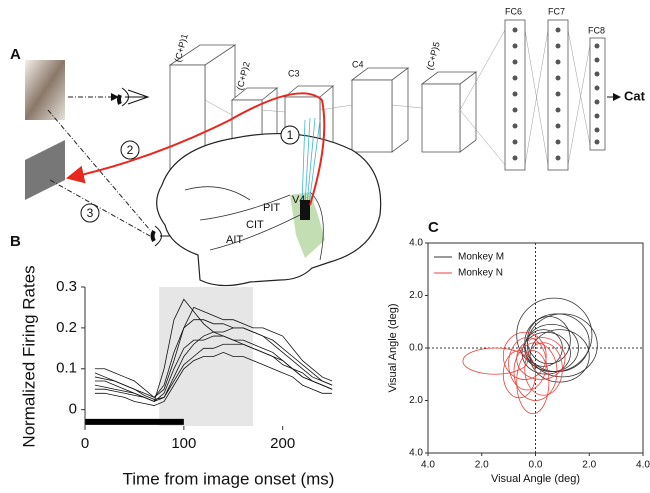  I want to click on layer-label: (C+P)2, so click(243, 76).